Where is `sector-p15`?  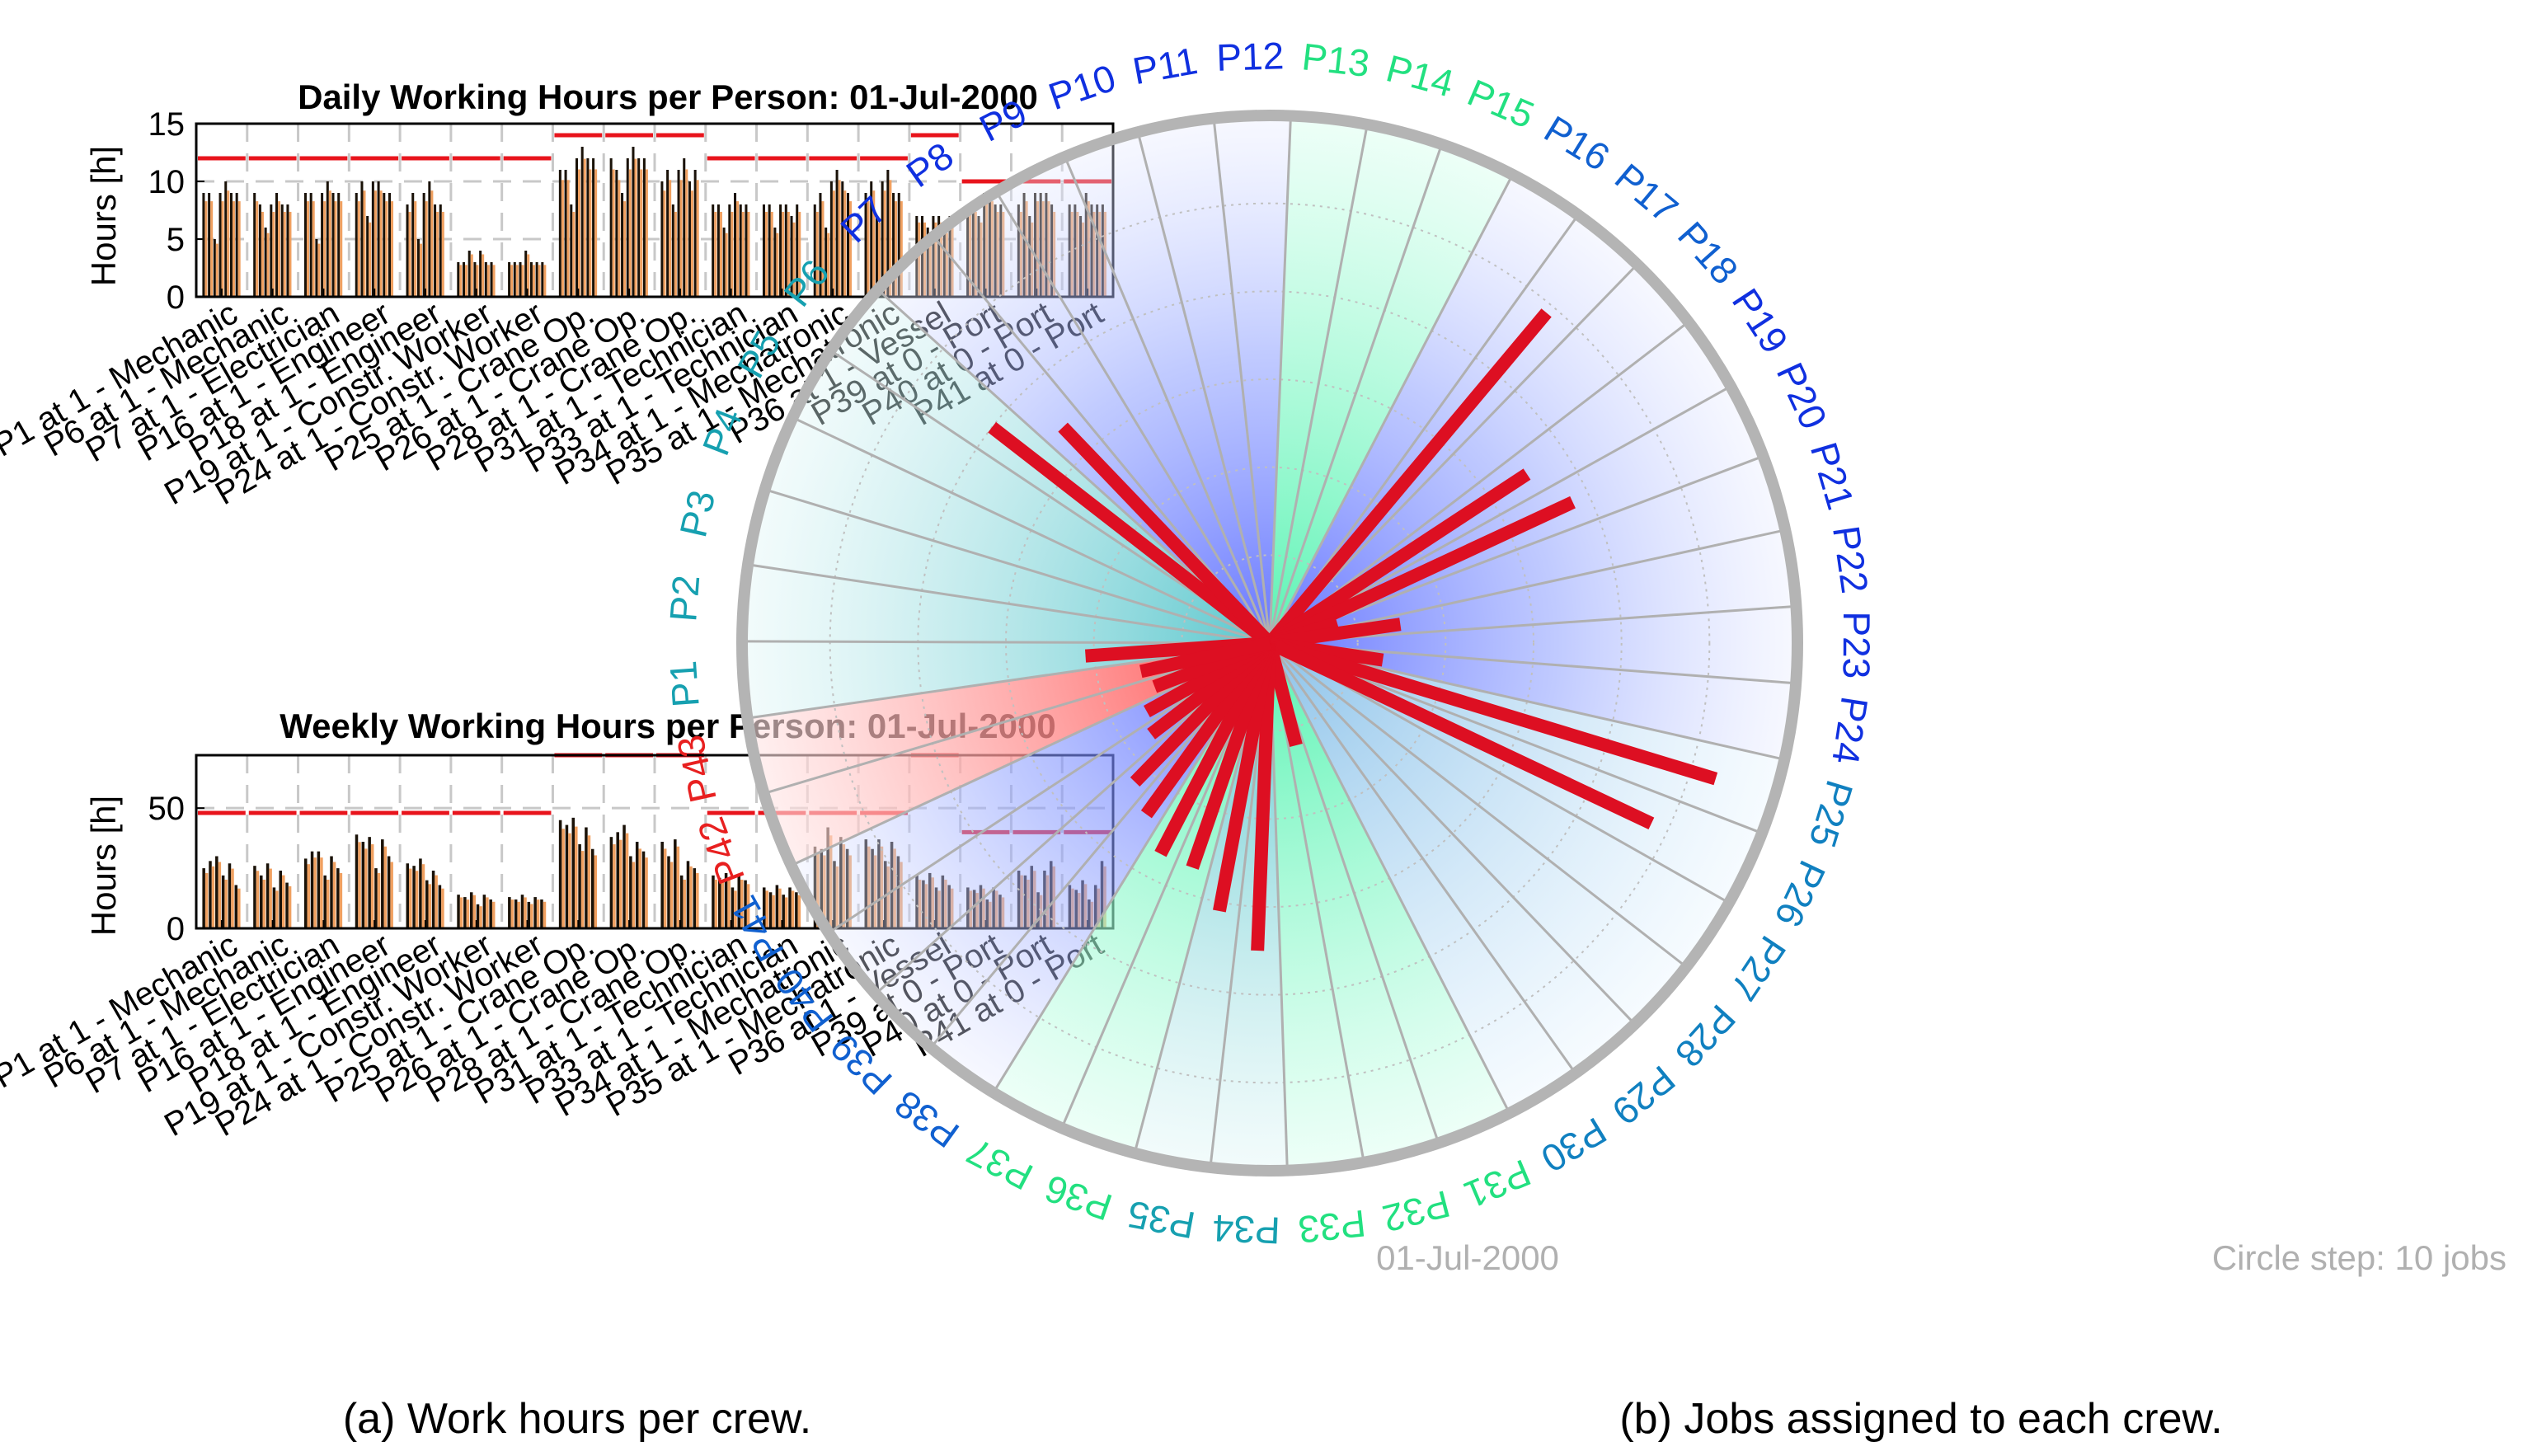
sector-p15 is located at coordinates (1391, 393).